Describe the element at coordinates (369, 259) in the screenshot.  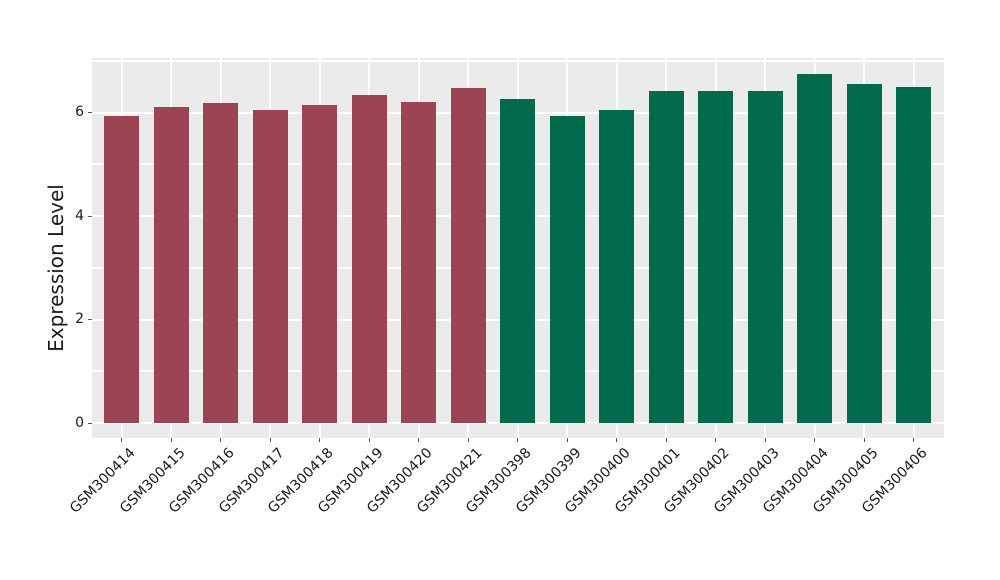
I see `bar-gsm300419` at that location.